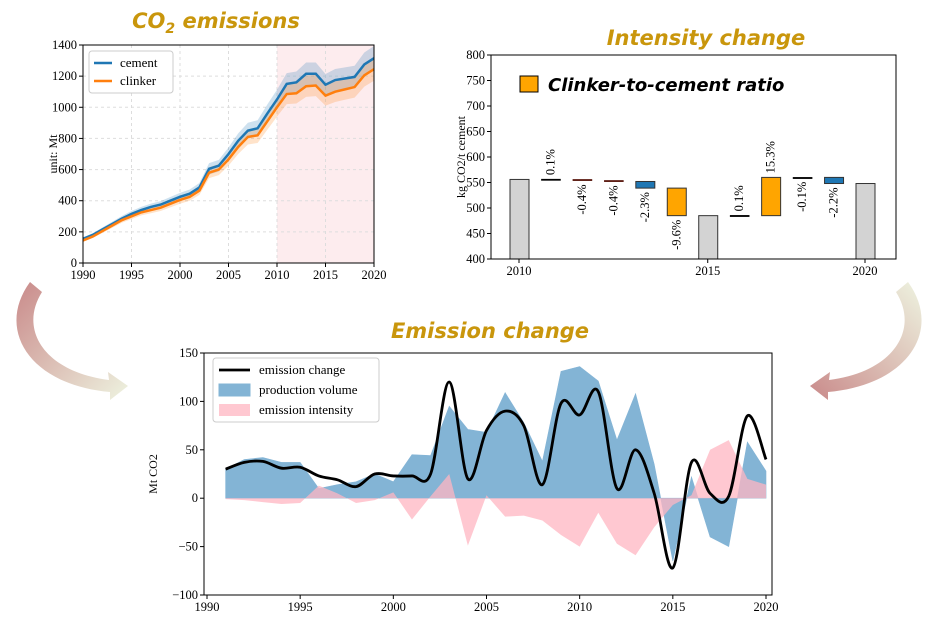 The image size is (938, 623). I want to click on line-clinker, so click(228, 155).